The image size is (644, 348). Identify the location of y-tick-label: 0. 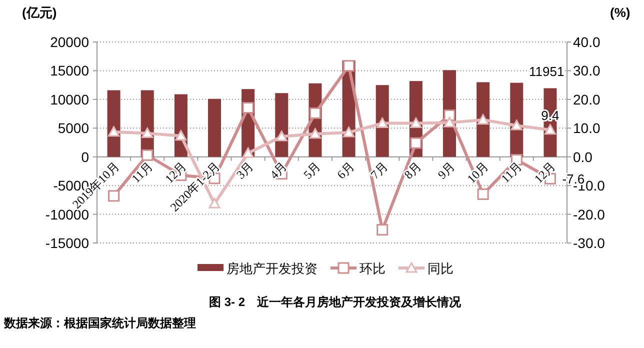
(85, 156).